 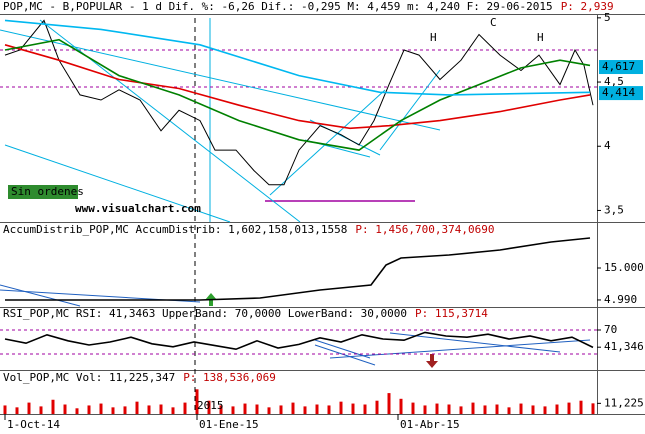 I want to click on watermark: www.visualchart.com, so click(x=138, y=208).